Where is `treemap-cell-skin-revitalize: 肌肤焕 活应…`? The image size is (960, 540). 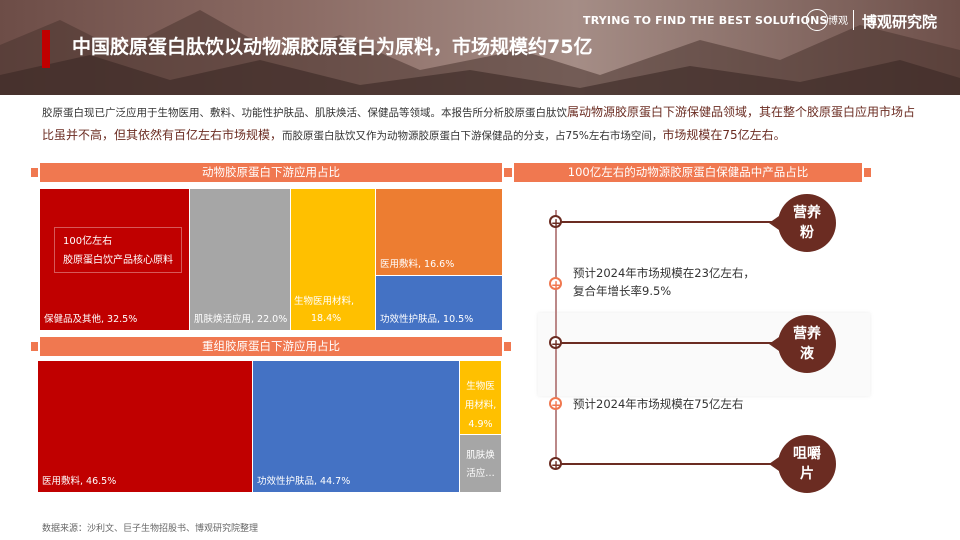 treemap-cell-skin-revitalize: 肌肤焕 活应… is located at coordinates (480, 463).